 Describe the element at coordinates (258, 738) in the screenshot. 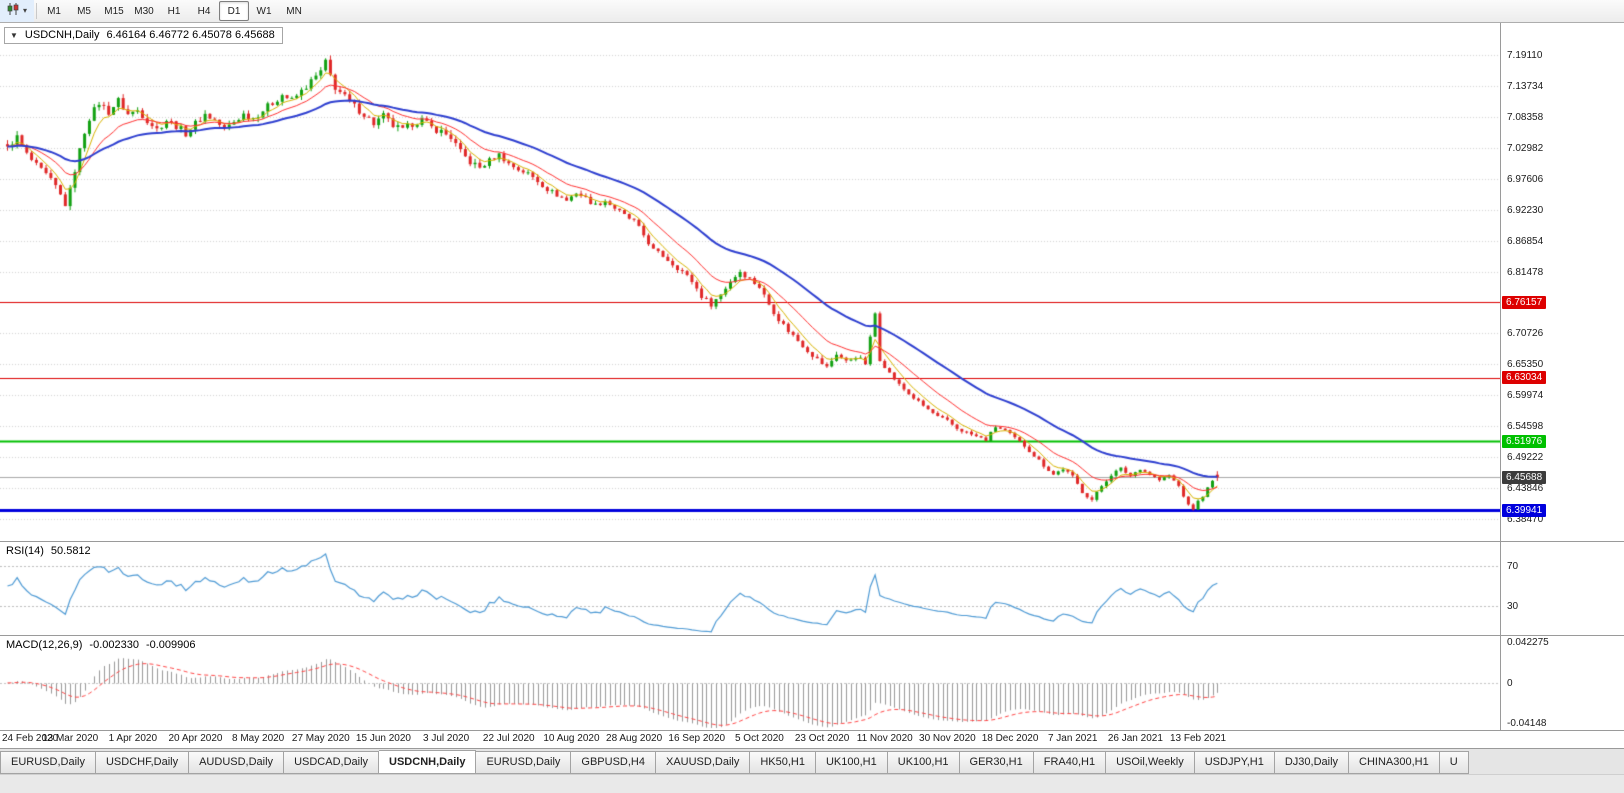

I see `date-label: 8 May 2020` at that location.